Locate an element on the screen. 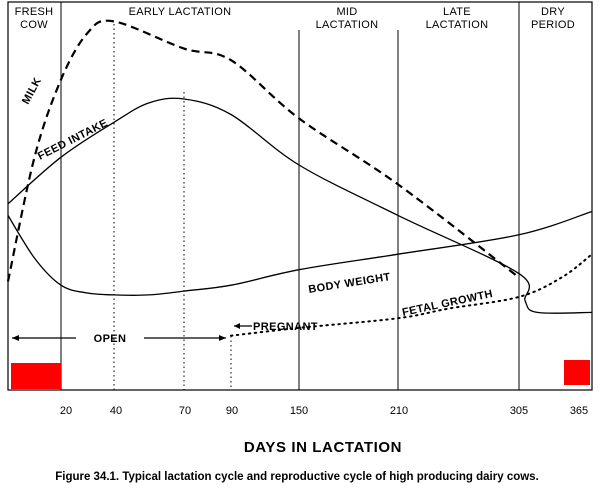 This screenshot has height=492, width=600. x-tick-70: 70 is located at coordinates (185, 411).